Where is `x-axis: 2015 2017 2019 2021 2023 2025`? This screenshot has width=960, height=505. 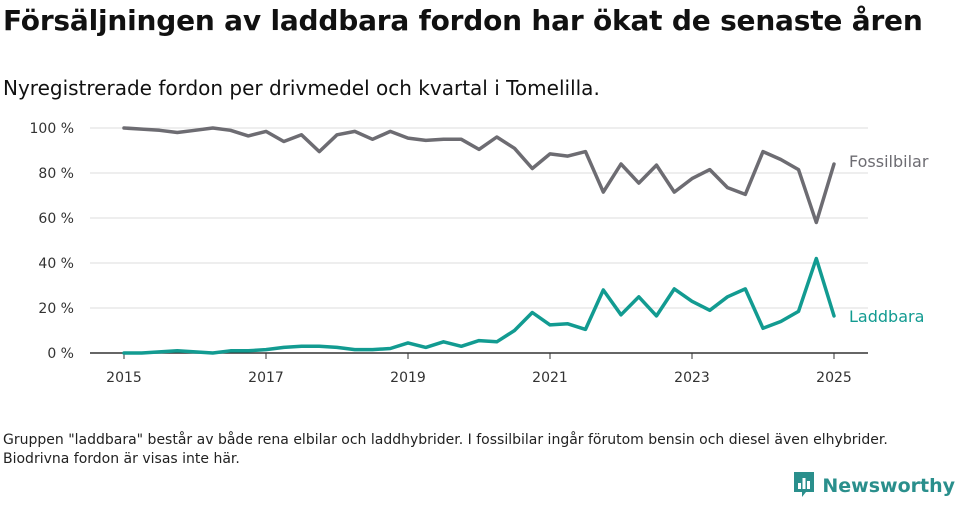 x-axis: 2015 2017 2019 2021 2023 2025 is located at coordinates (479, 369).